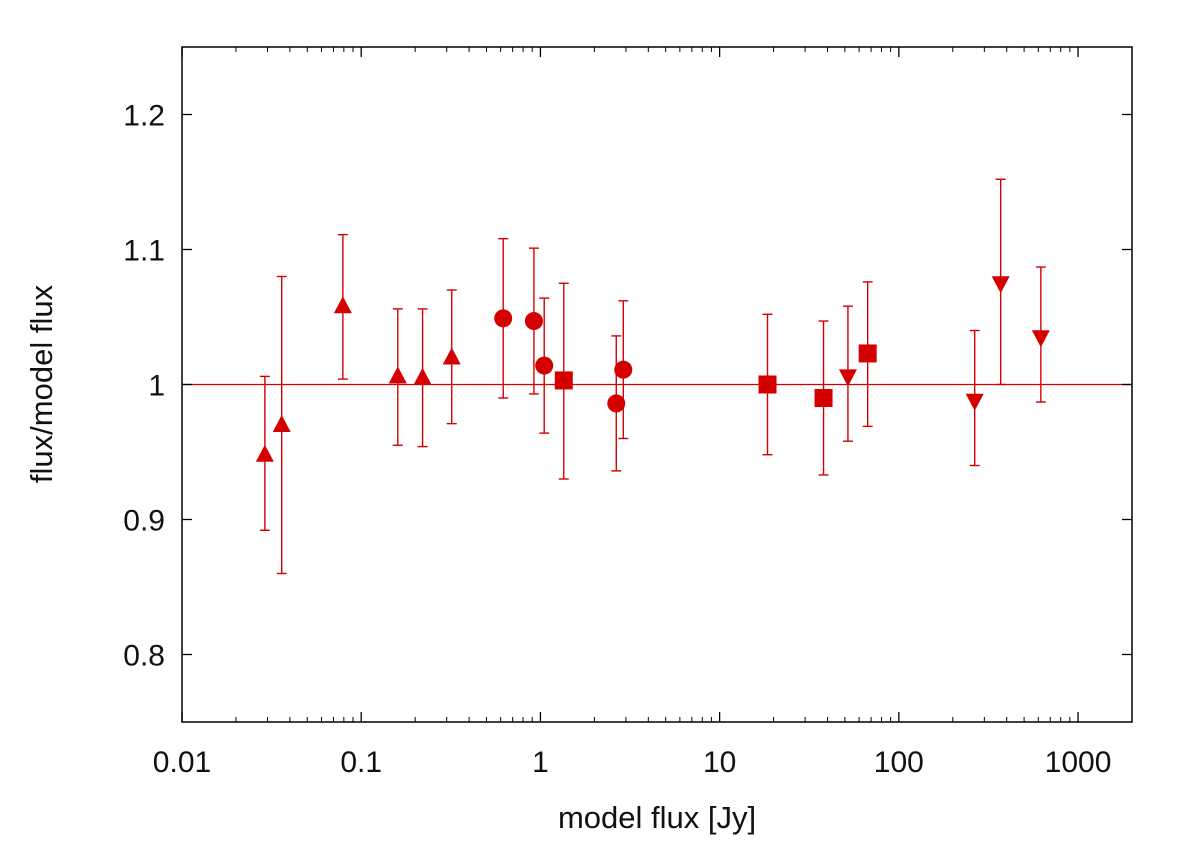 The image size is (1200, 841). What do you see at coordinates (657, 817) in the screenshot?
I see `x-axis-title: model flux [Jy]` at bounding box center [657, 817].